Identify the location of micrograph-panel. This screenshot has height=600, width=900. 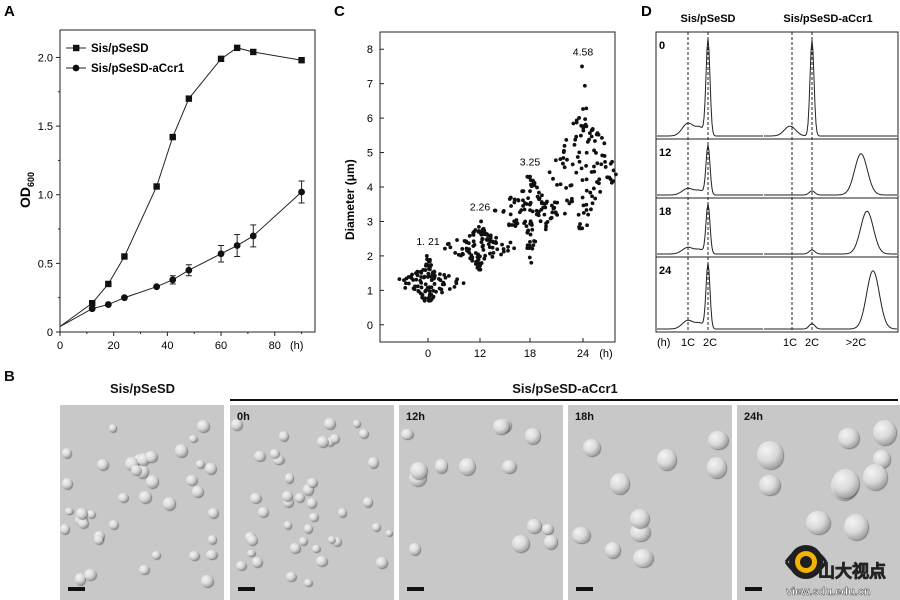
(142, 502).